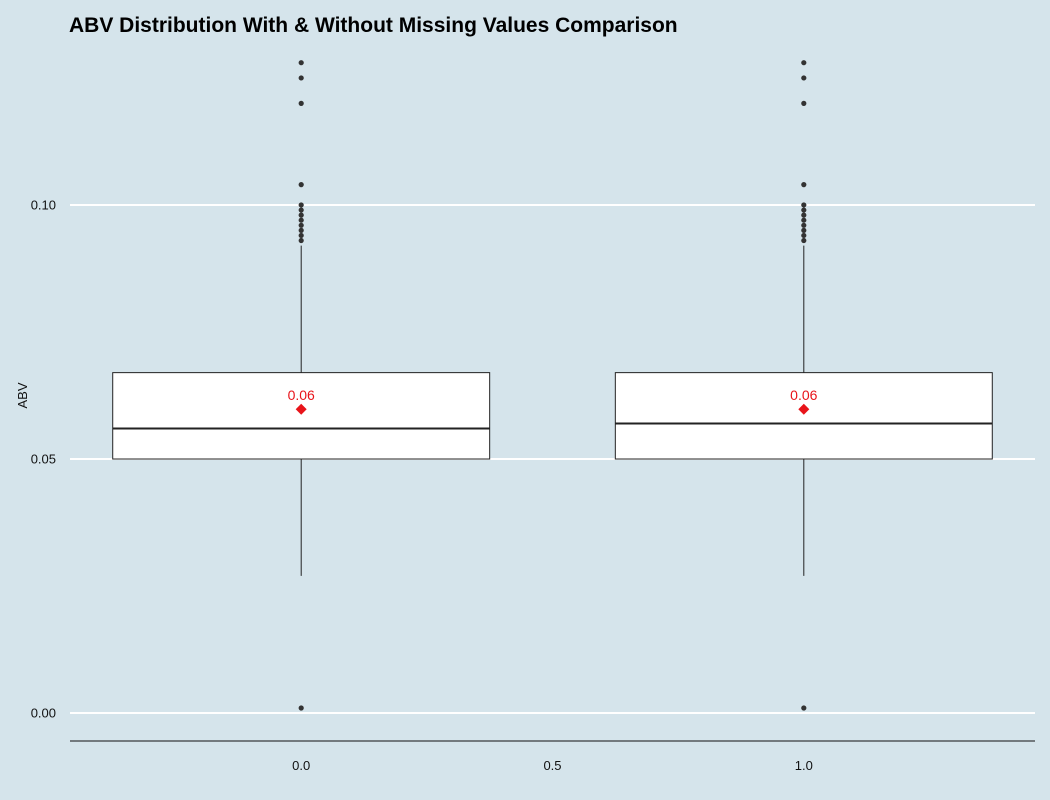  What do you see at coordinates (43, 713) in the screenshot?
I see `y-tick-label: 0.00` at bounding box center [43, 713].